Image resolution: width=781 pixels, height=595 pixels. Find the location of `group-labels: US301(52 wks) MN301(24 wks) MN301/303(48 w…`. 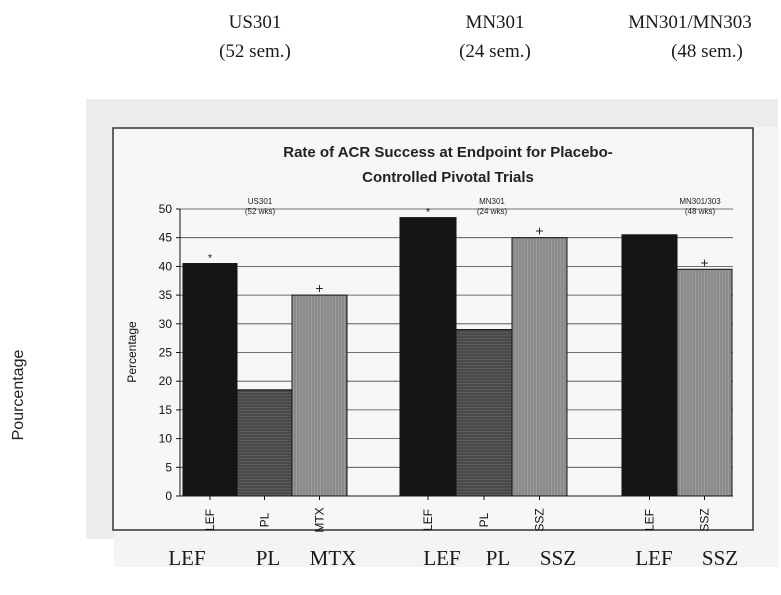

group-labels: US301(52 wks) MN301(24 wks) MN301/303(48 w… is located at coordinates (483, 206).